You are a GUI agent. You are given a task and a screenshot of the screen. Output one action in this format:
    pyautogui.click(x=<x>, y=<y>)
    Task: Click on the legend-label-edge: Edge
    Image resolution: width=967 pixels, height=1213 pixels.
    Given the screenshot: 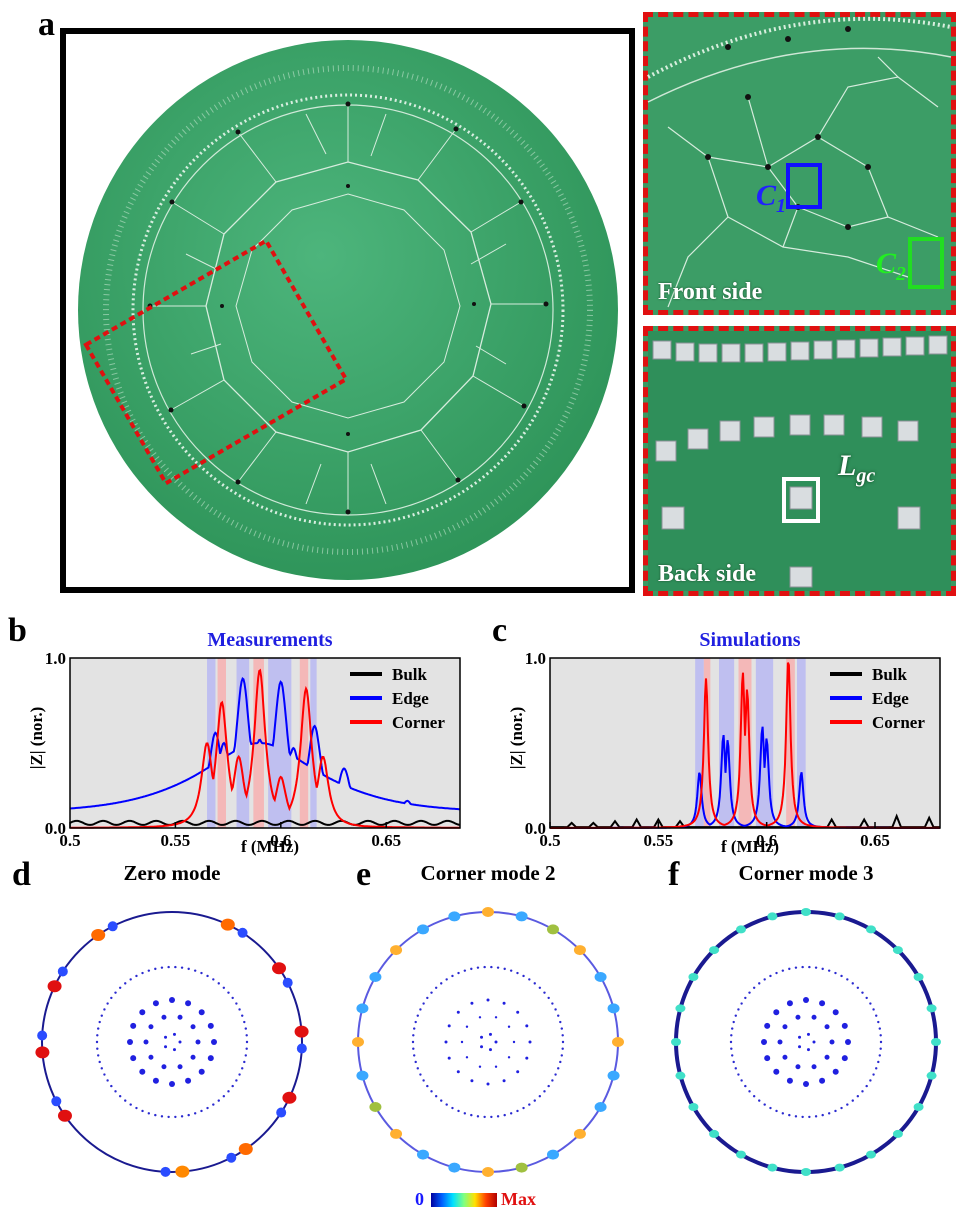 What is the action you would take?
    pyautogui.click(x=410, y=698)
    